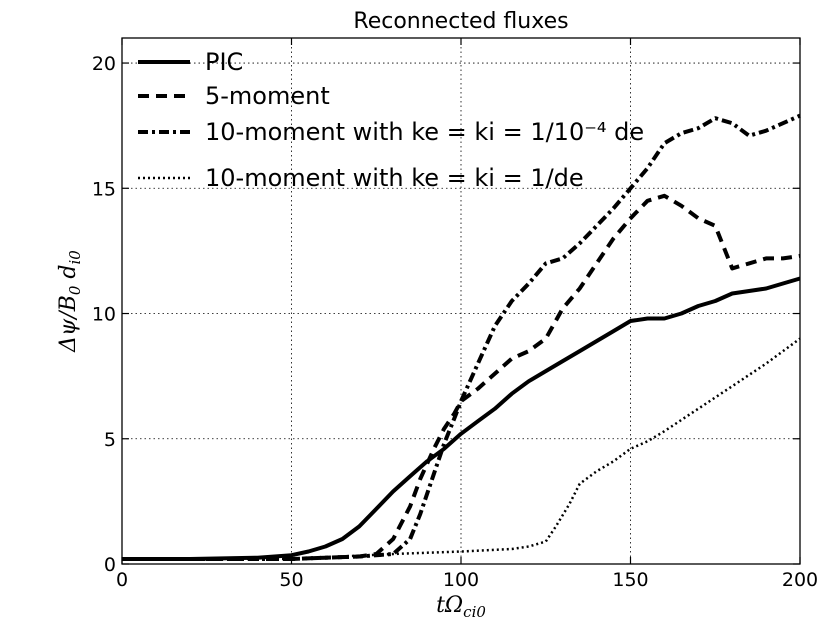  I want to click on y-axis-label: Δψ/B0 di0, so click(70, 301).